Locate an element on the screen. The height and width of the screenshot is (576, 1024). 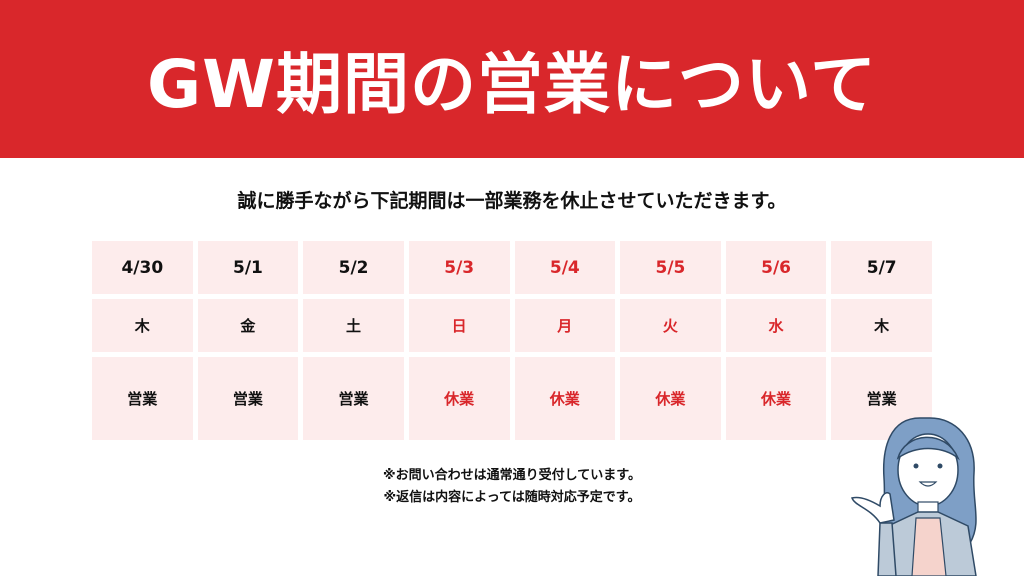
woman-presenting-icon is located at coordinates (914, 496).